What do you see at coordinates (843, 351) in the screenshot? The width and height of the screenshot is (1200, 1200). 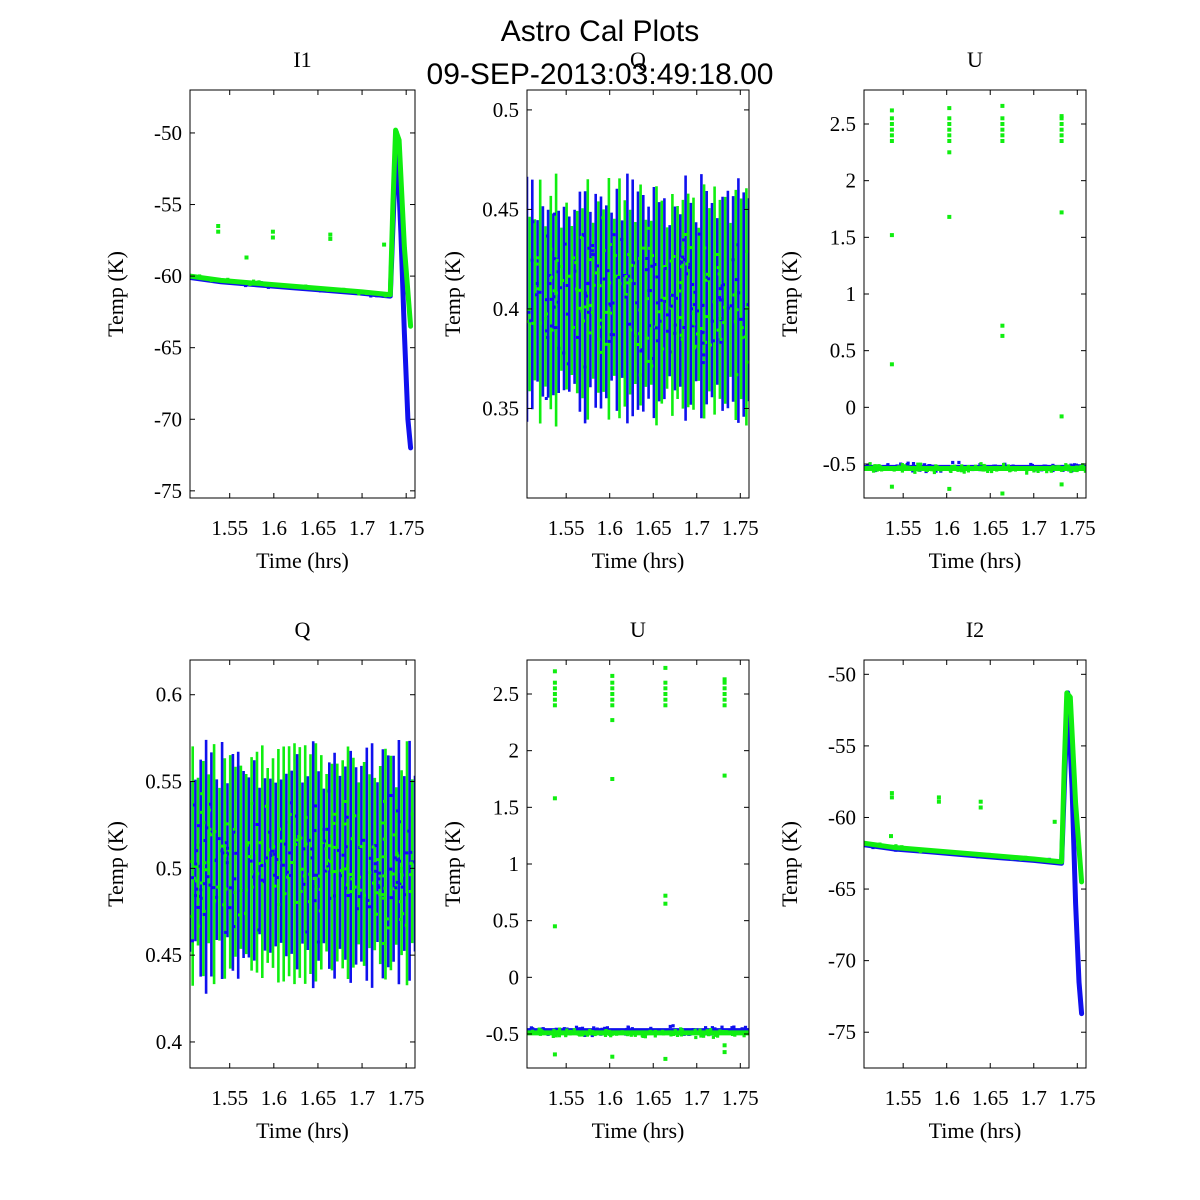 I see `y-tick-label: 0.5` at bounding box center [843, 351].